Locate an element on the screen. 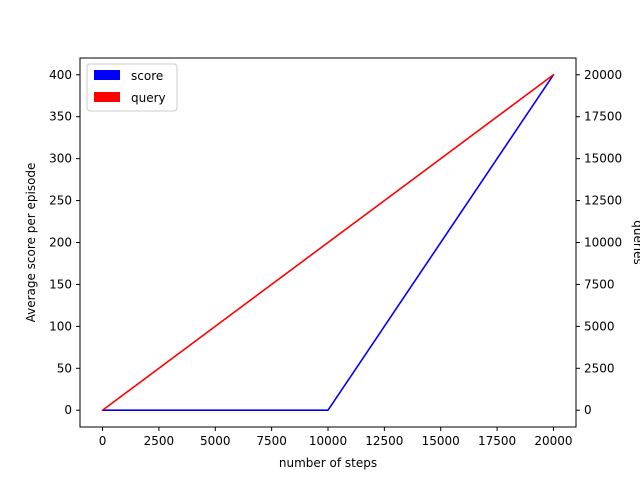 The width and height of the screenshot is (640, 484). x-tick-label: 10000 is located at coordinates (328, 441).